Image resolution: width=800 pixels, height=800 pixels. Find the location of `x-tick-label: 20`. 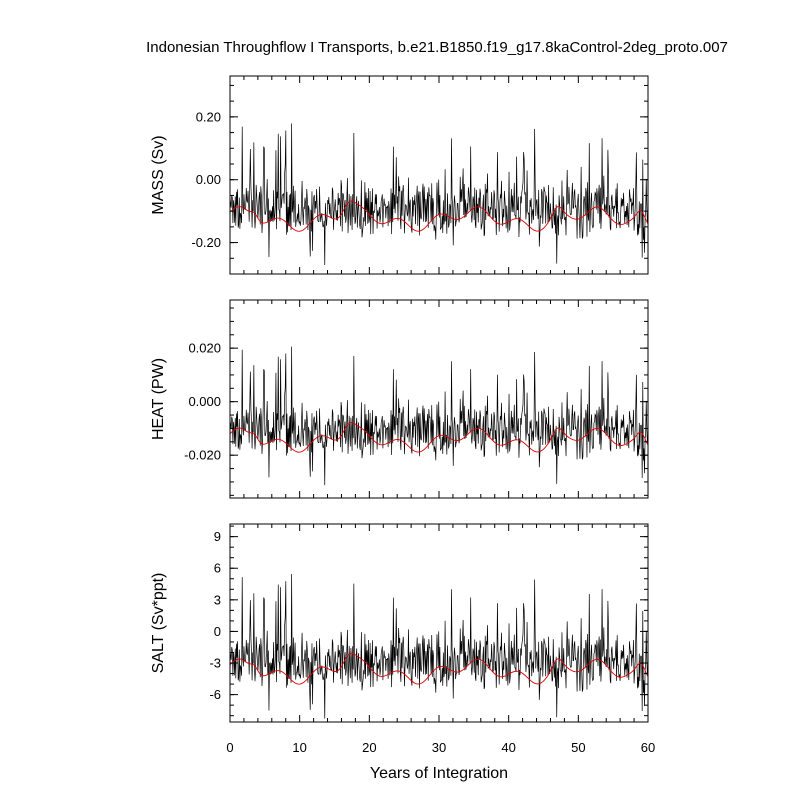

x-tick-label: 20 is located at coordinates (369, 747).